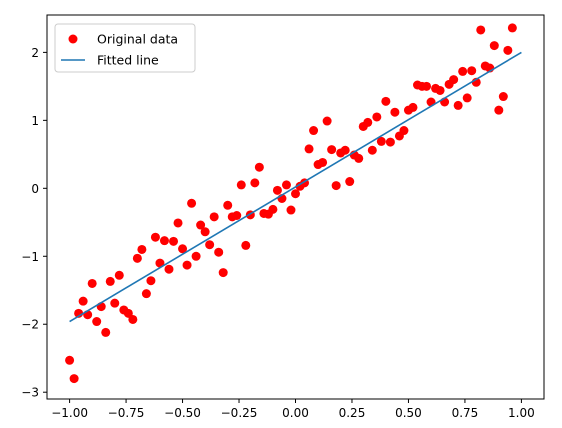  Describe the element at coordinates (73, 39) in the screenshot. I see `legend-marker` at that location.